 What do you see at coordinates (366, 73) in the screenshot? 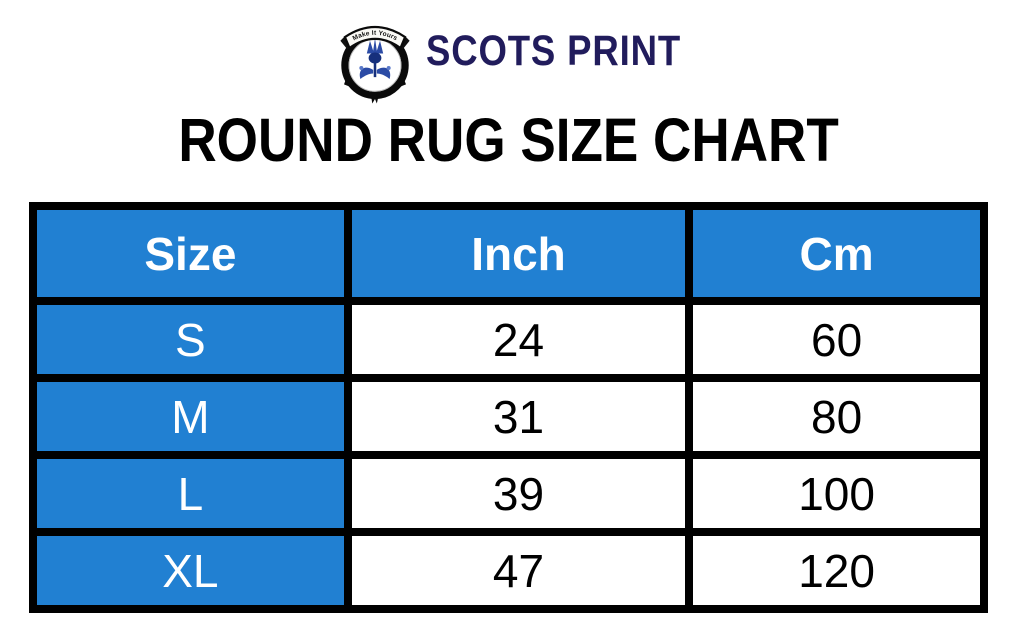
I see `thistle-leaf-left` at bounding box center [366, 73].